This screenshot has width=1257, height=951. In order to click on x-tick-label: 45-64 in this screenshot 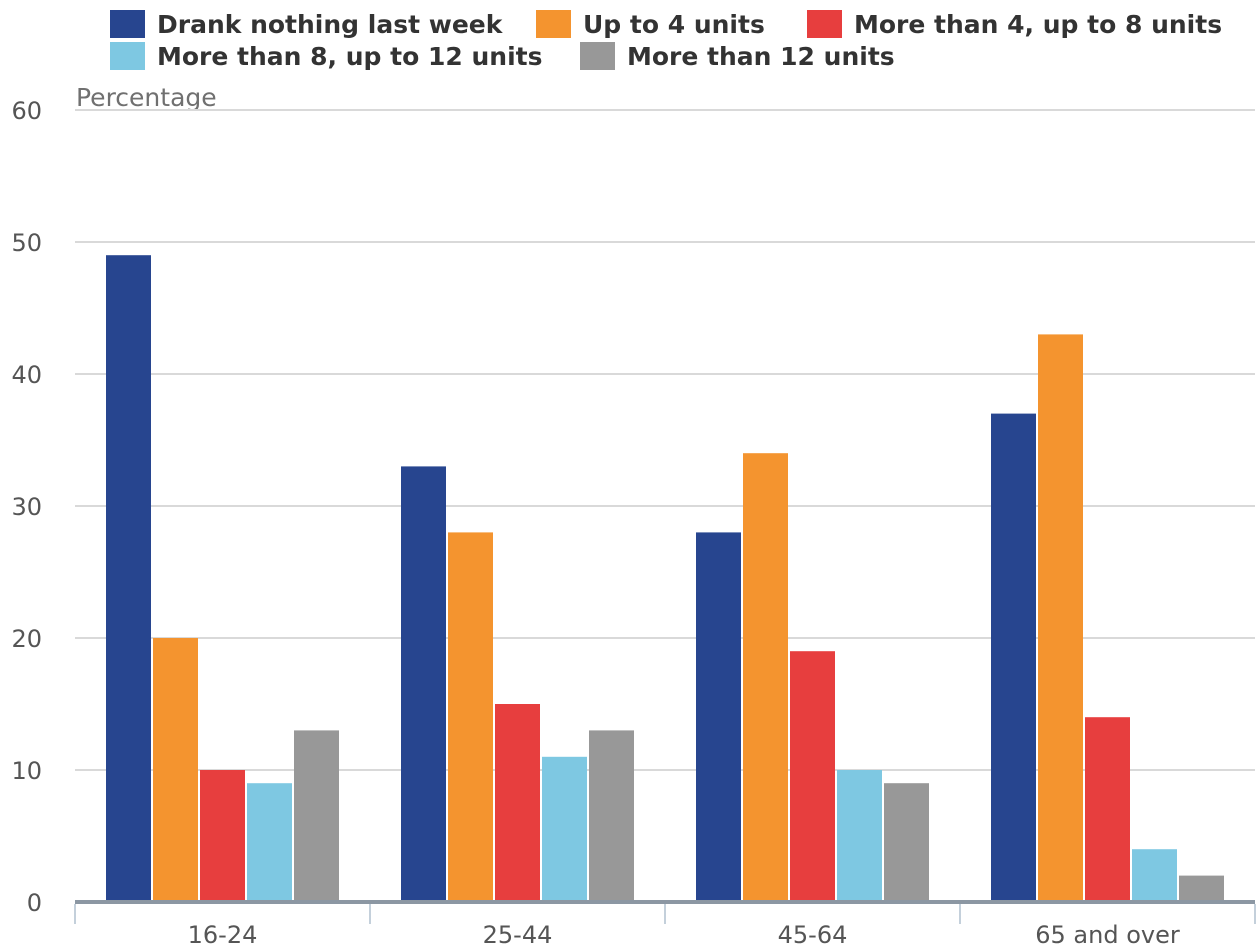, I will do `click(813, 935)`.